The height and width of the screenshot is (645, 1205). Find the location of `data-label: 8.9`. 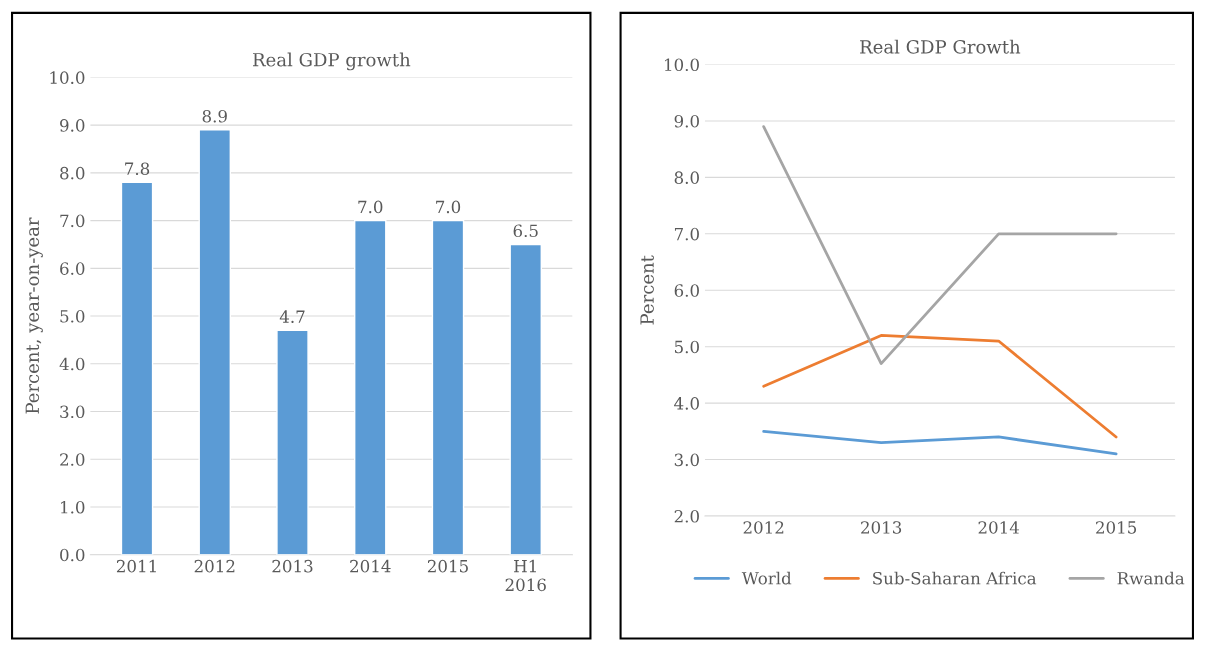

data-label: 8.9 is located at coordinates (214, 116).